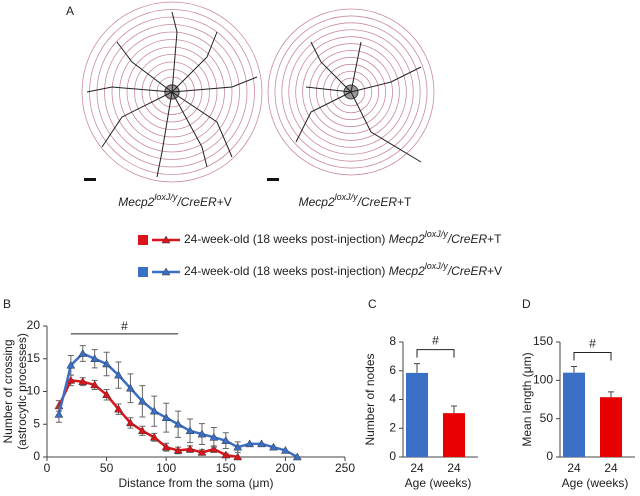  I want to click on x-axis-label: Distance from the soma (μm), so click(196, 483).